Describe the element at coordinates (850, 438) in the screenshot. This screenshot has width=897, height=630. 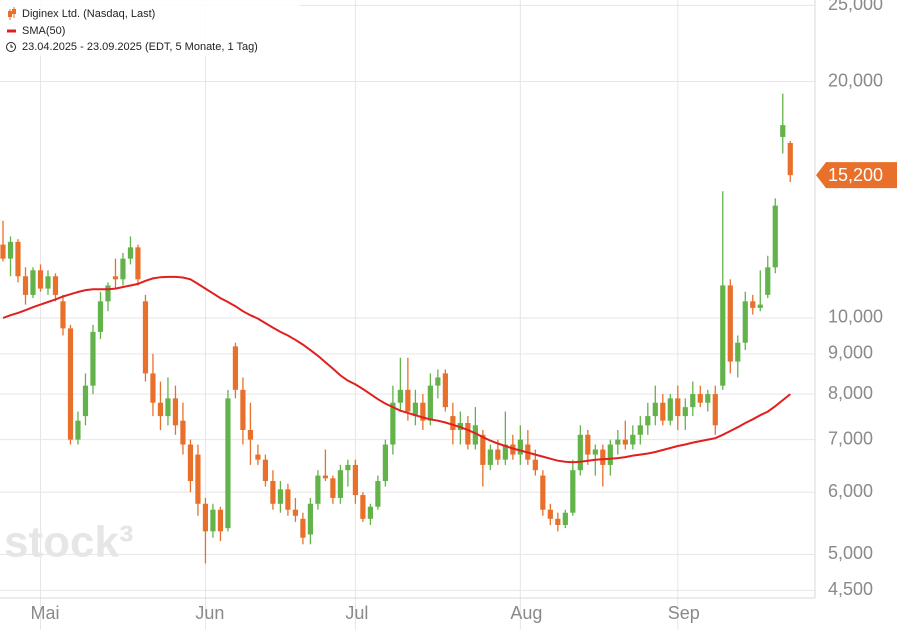
I see `y-tick-label: 7,000` at that location.